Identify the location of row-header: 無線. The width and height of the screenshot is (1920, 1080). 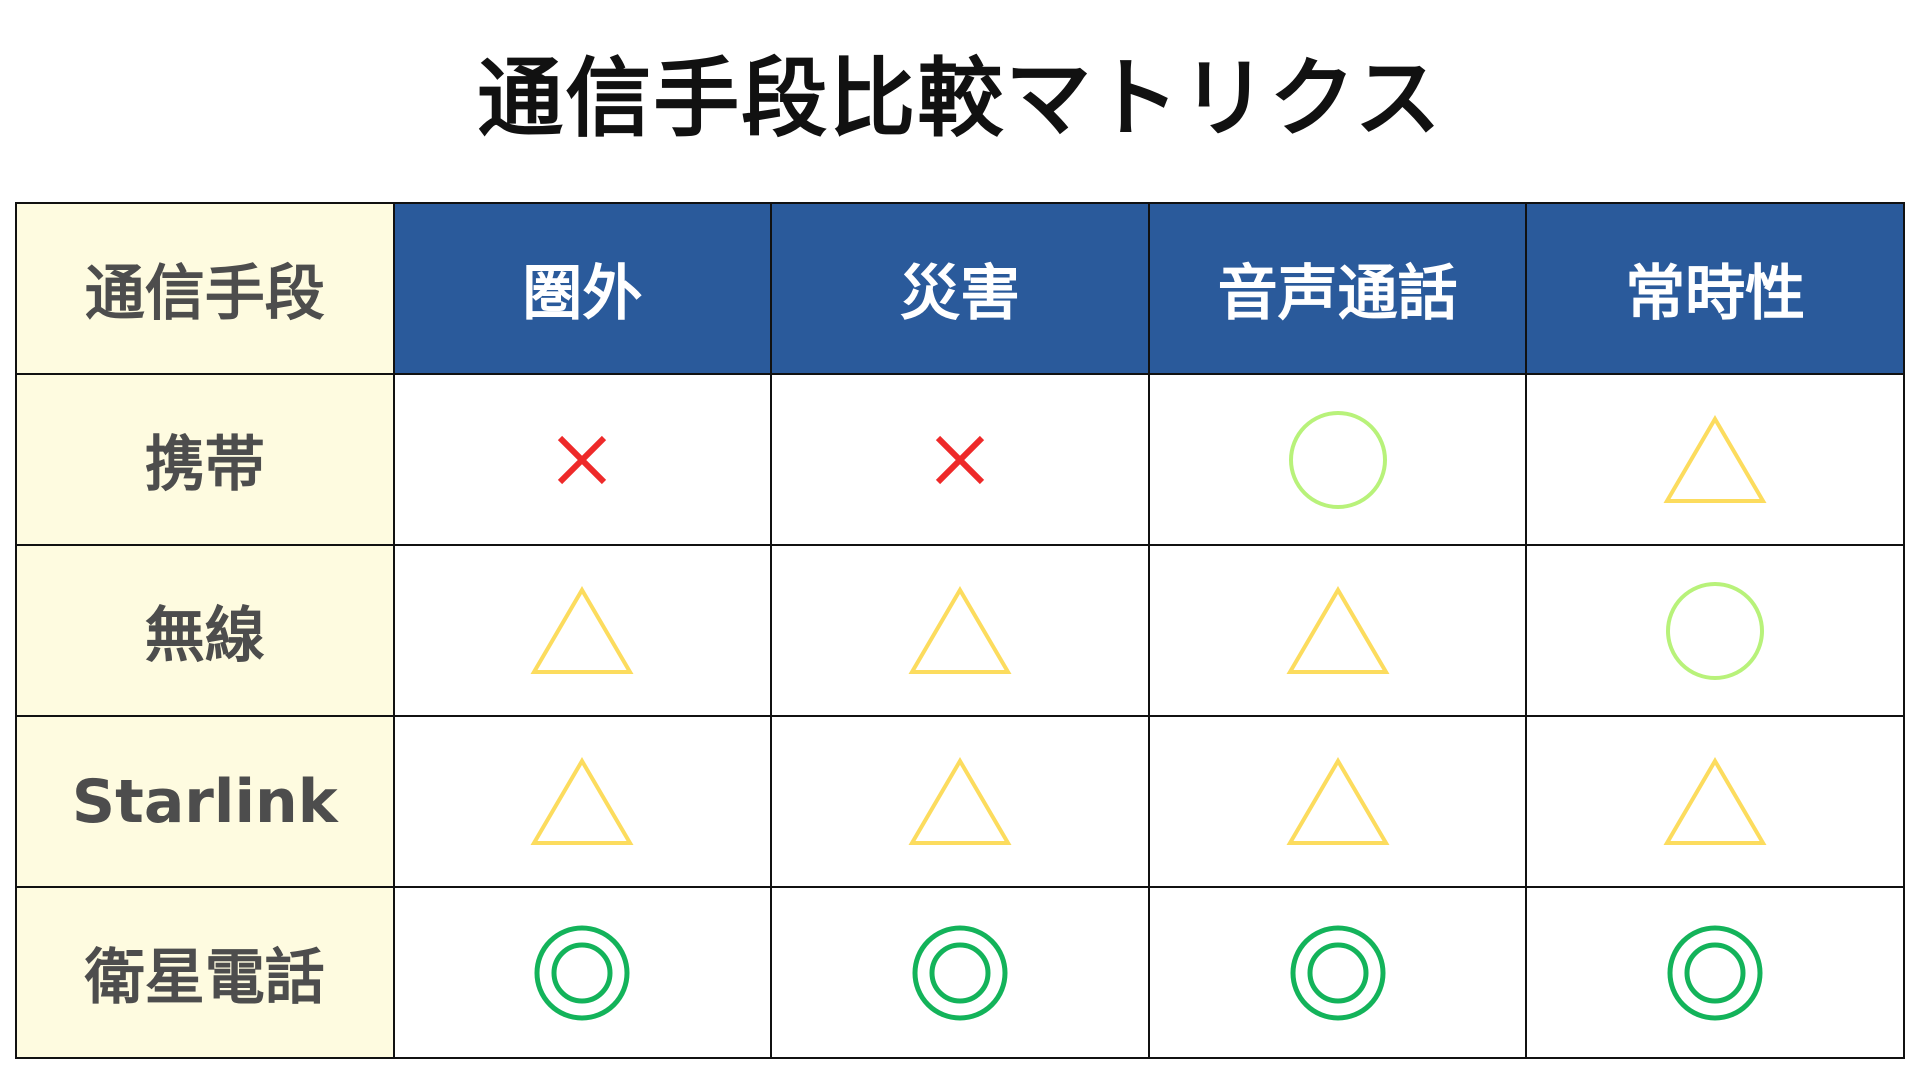
(205, 630).